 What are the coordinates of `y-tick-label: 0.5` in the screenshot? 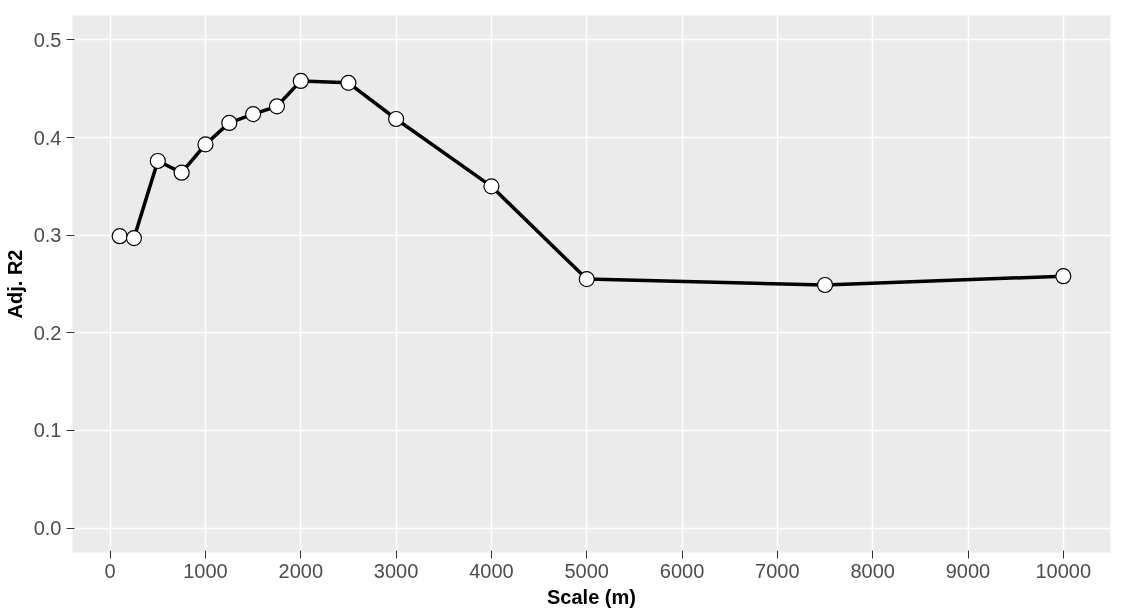 It's located at (47, 39).